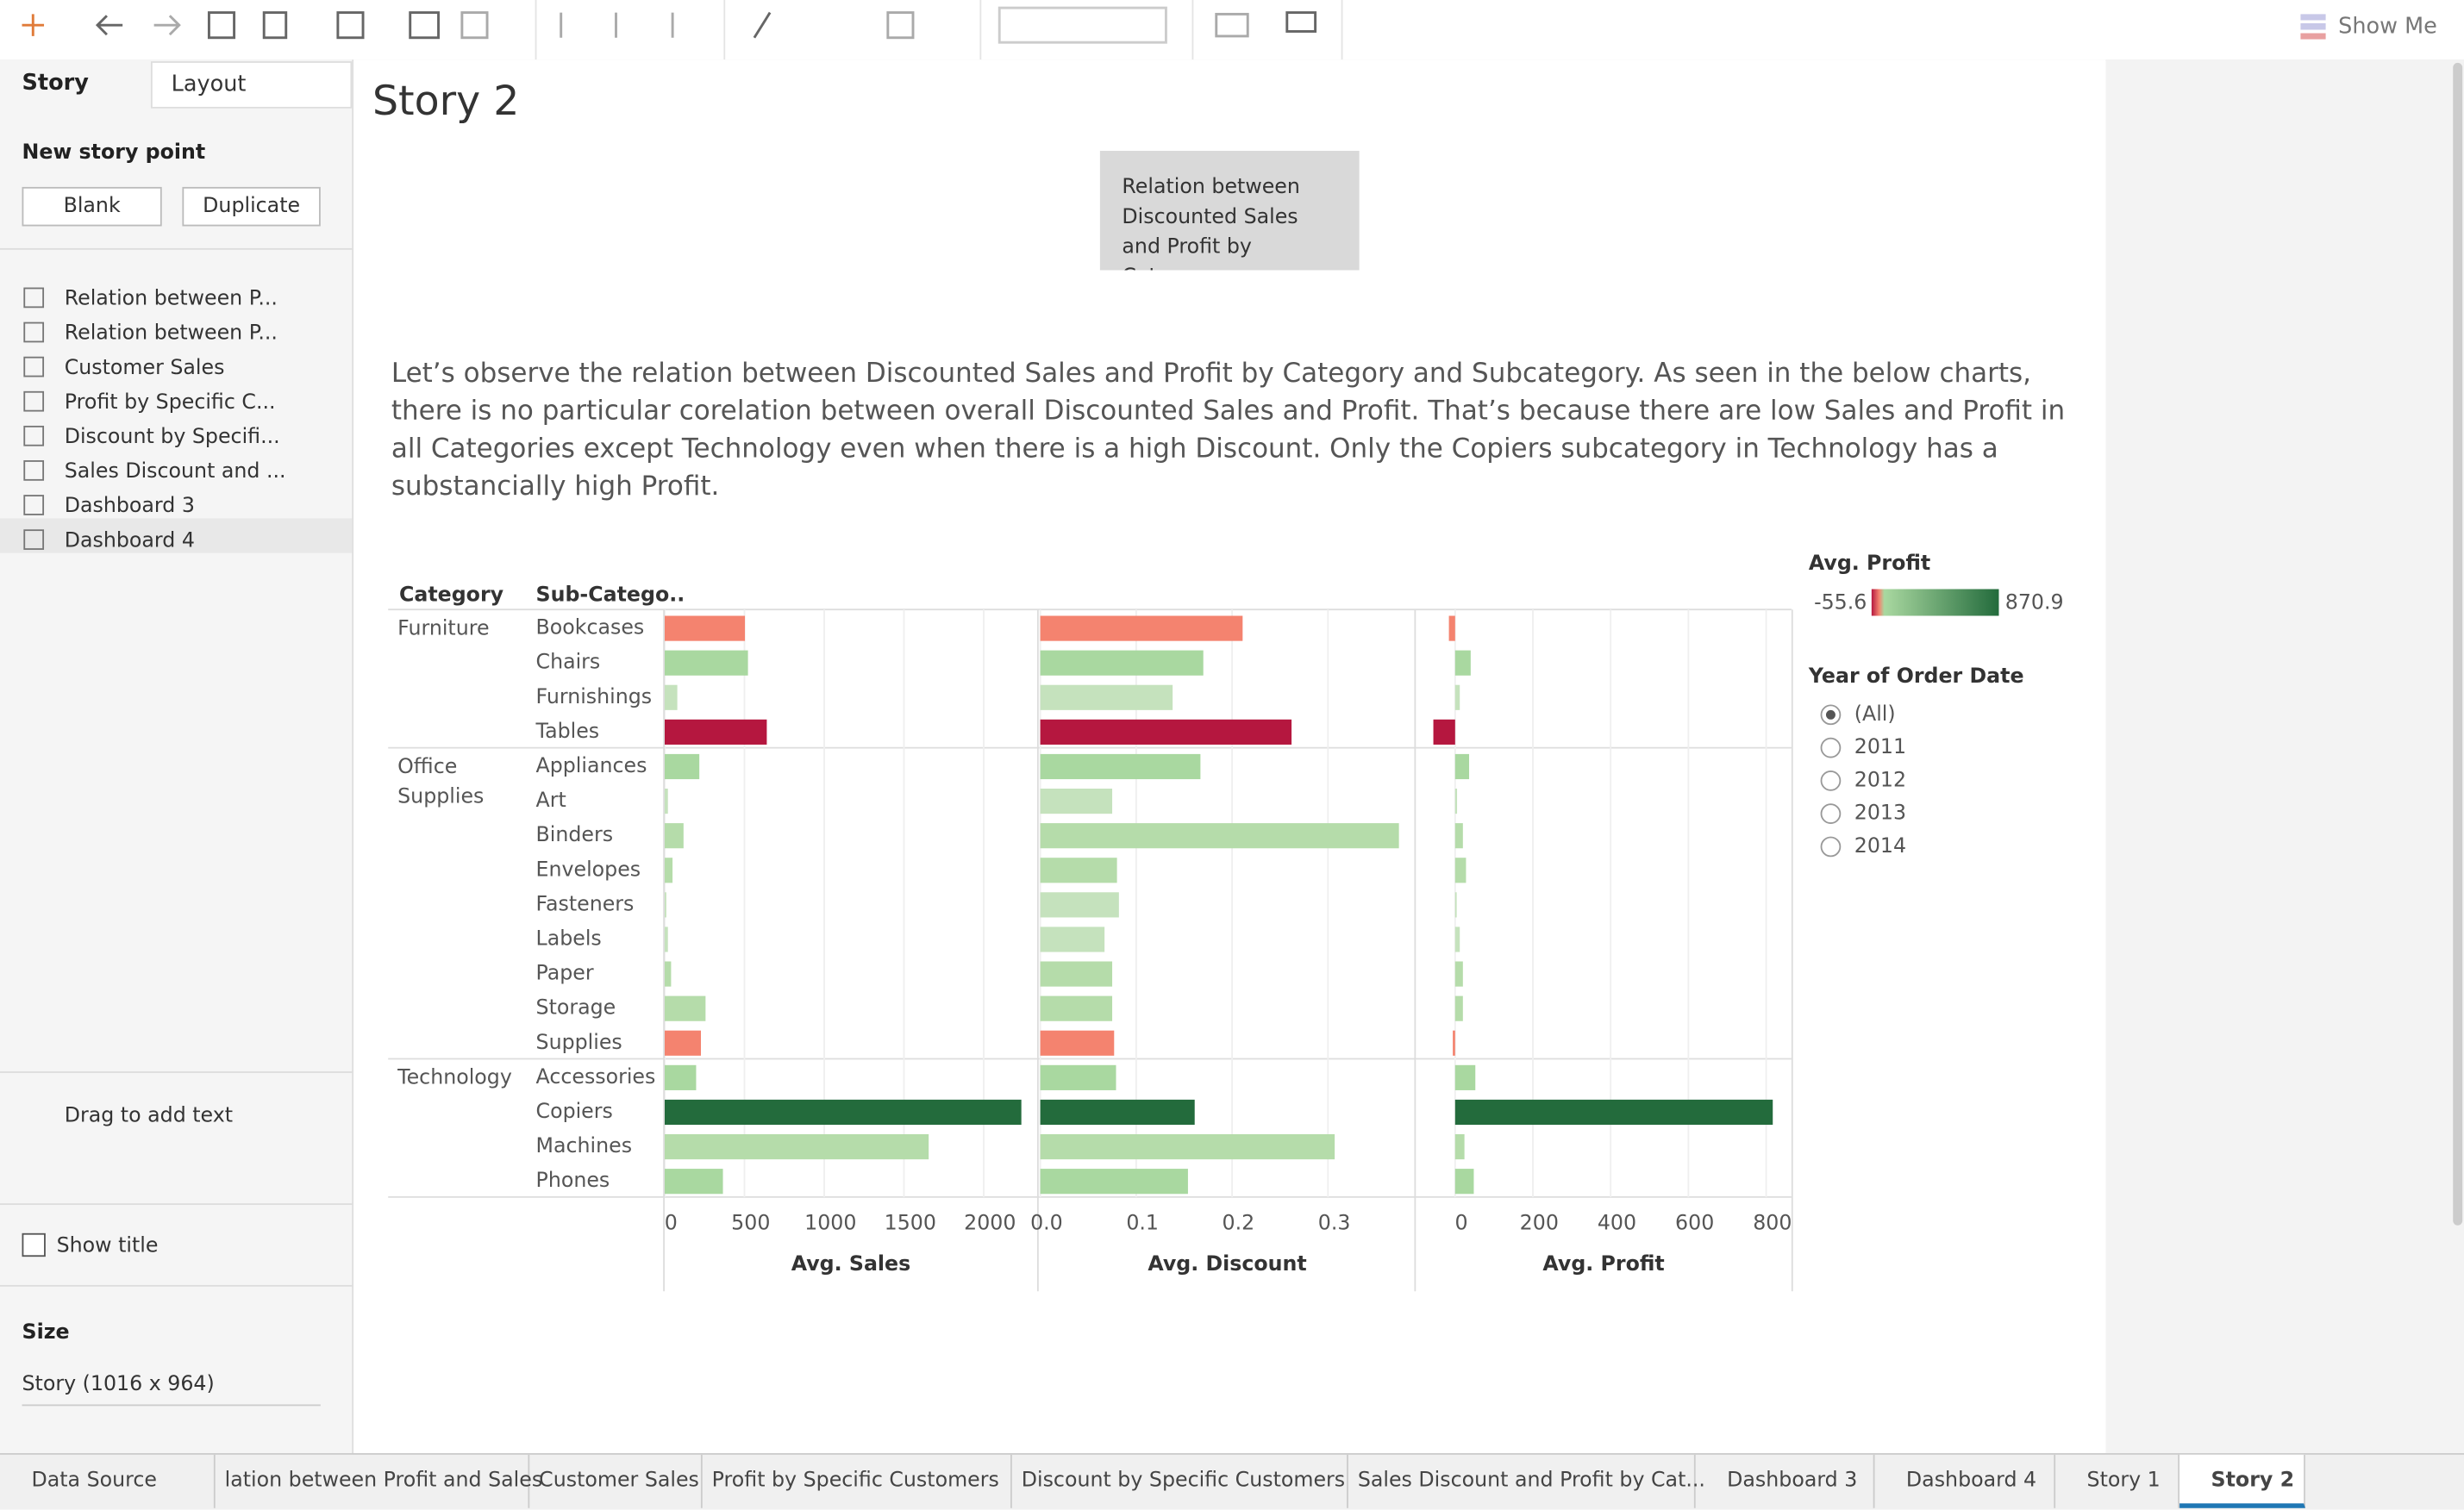 The image size is (2464, 1510). What do you see at coordinates (55, 84) in the screenshot?
I see `story-tab: Story` at bounding box center [55, 84].